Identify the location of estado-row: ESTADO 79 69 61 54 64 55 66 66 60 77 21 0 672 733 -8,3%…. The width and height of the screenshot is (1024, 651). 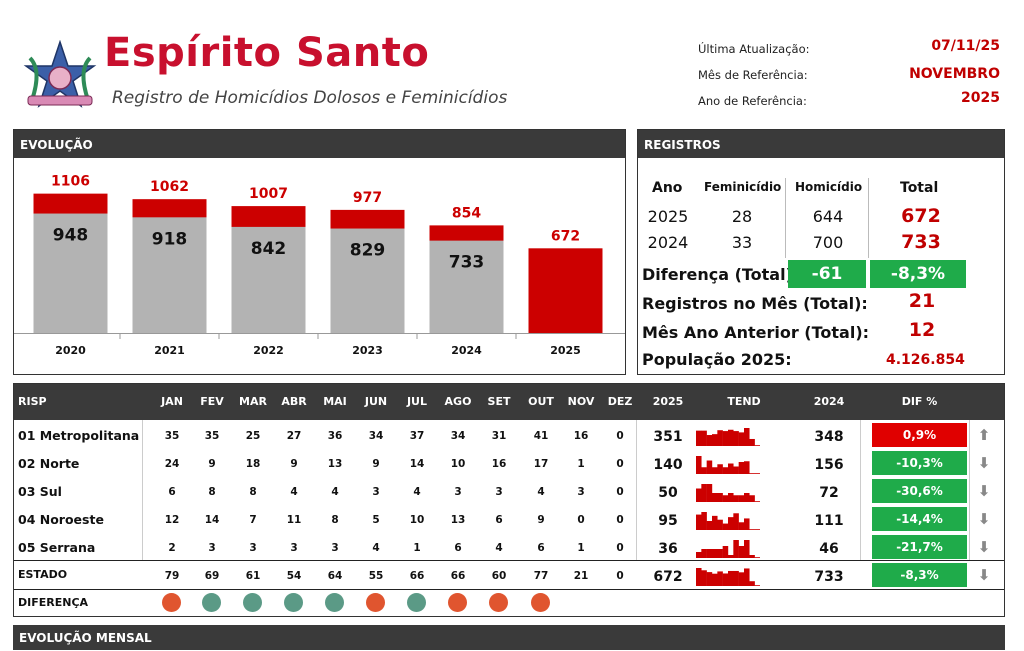
(509, 576).